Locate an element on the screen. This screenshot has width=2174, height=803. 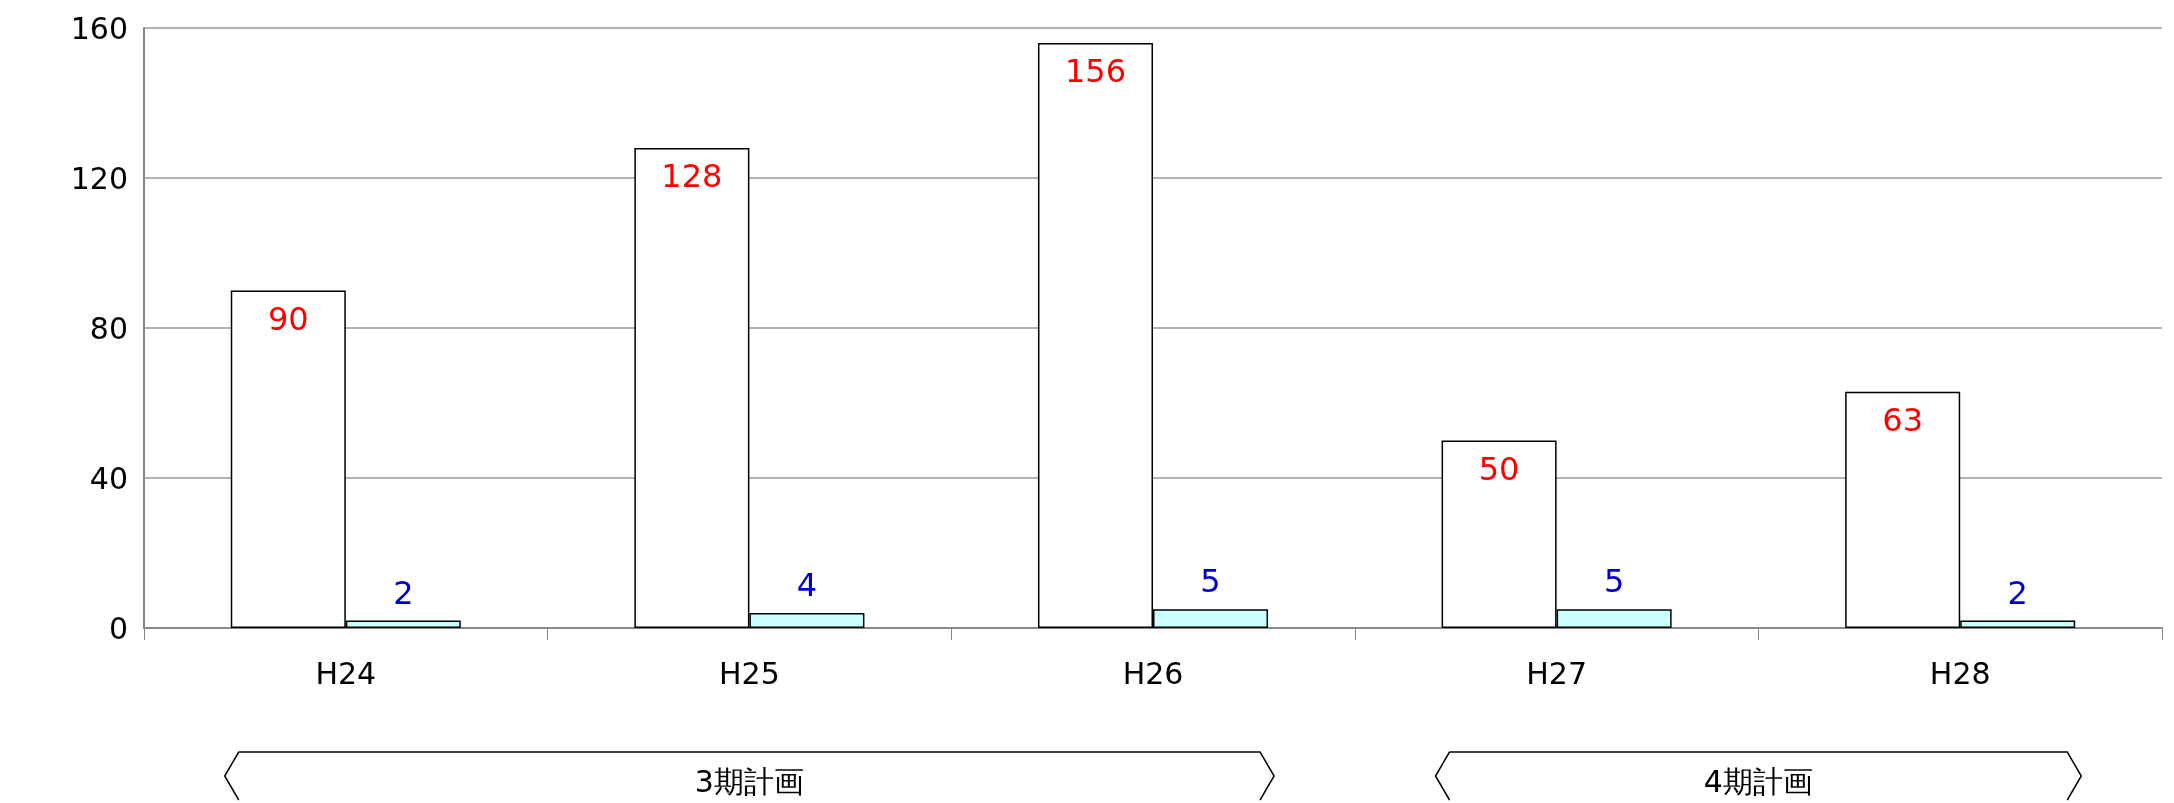
x-tick-label: H26 is located at coordinates (1153, 673).